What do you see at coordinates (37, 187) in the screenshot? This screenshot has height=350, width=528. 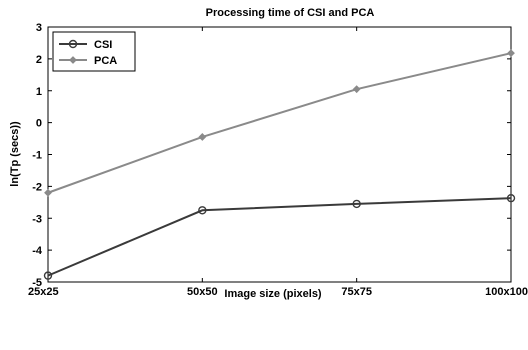 I see `y-tick-label: -2` at bounding box center [37, 187].